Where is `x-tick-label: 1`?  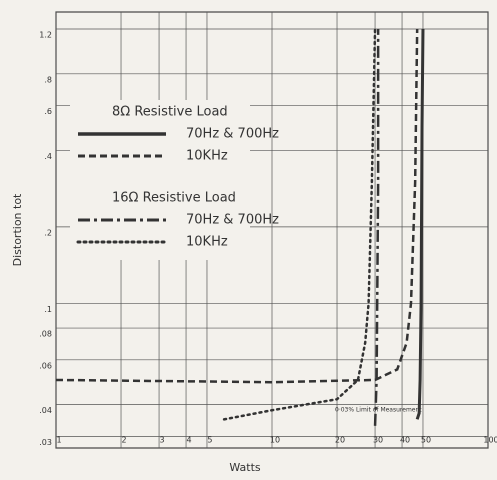
x-tick-label: 1 is located at coordinates (58, 440).